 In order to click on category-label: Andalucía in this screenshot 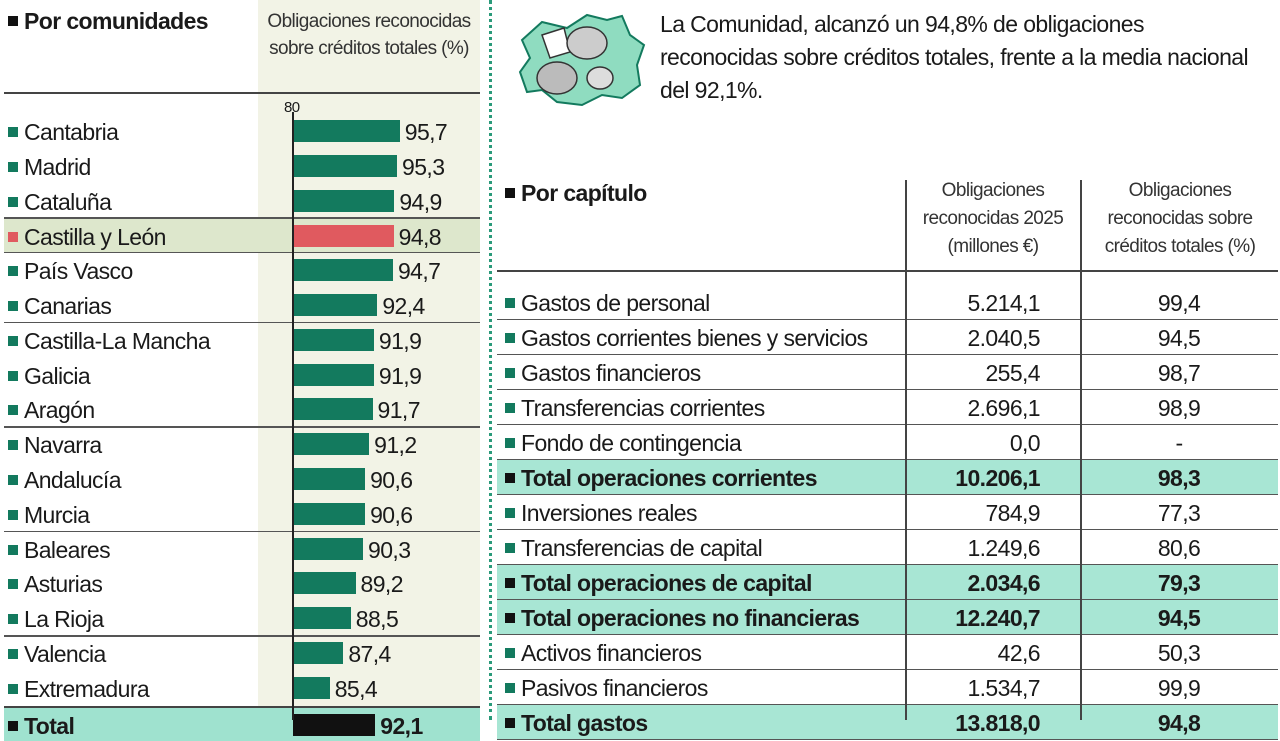, I will do `click(65, 480)`.